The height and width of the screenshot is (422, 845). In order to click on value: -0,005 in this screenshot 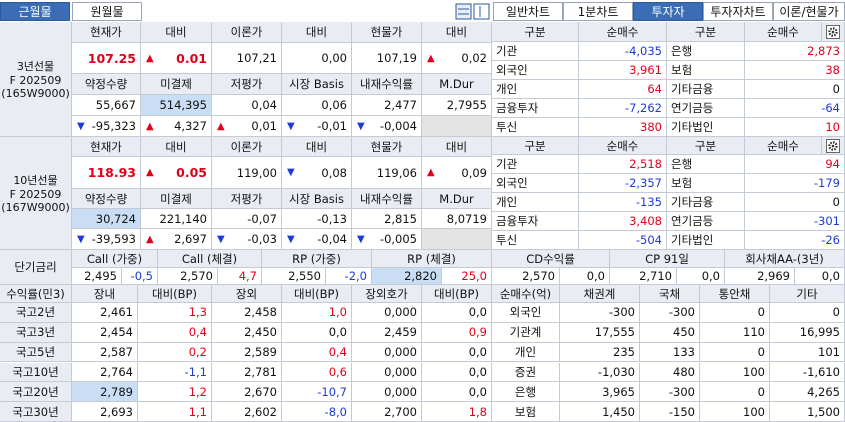, I will do `click(398, 239)`.